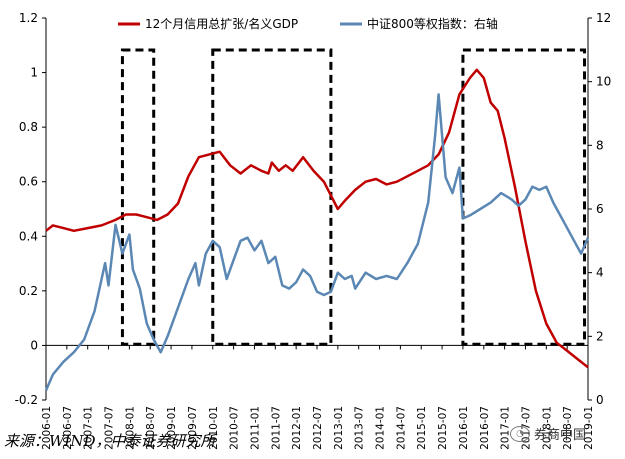 This screenshot has height=459, width=625. Describe the element at coordinates (297, 428) in the screenshot. I see `x-tick-label: 2012-01` at that location.